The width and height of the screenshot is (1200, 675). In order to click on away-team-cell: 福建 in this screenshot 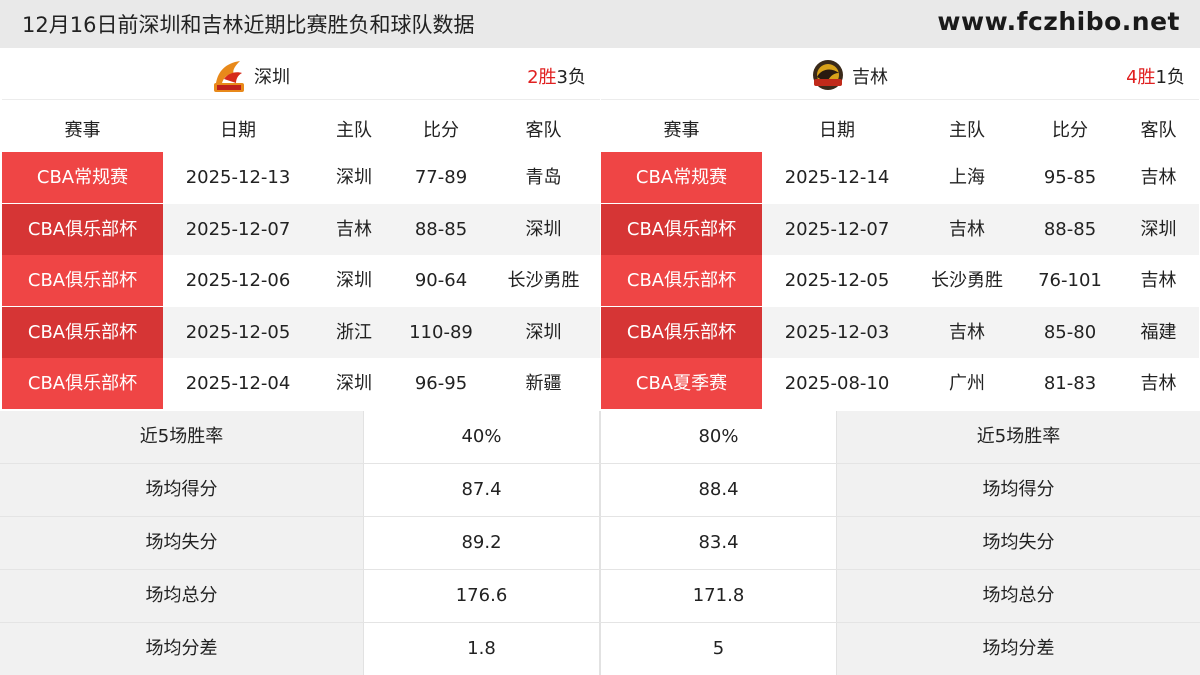, I will do `click(1158, 332)`.